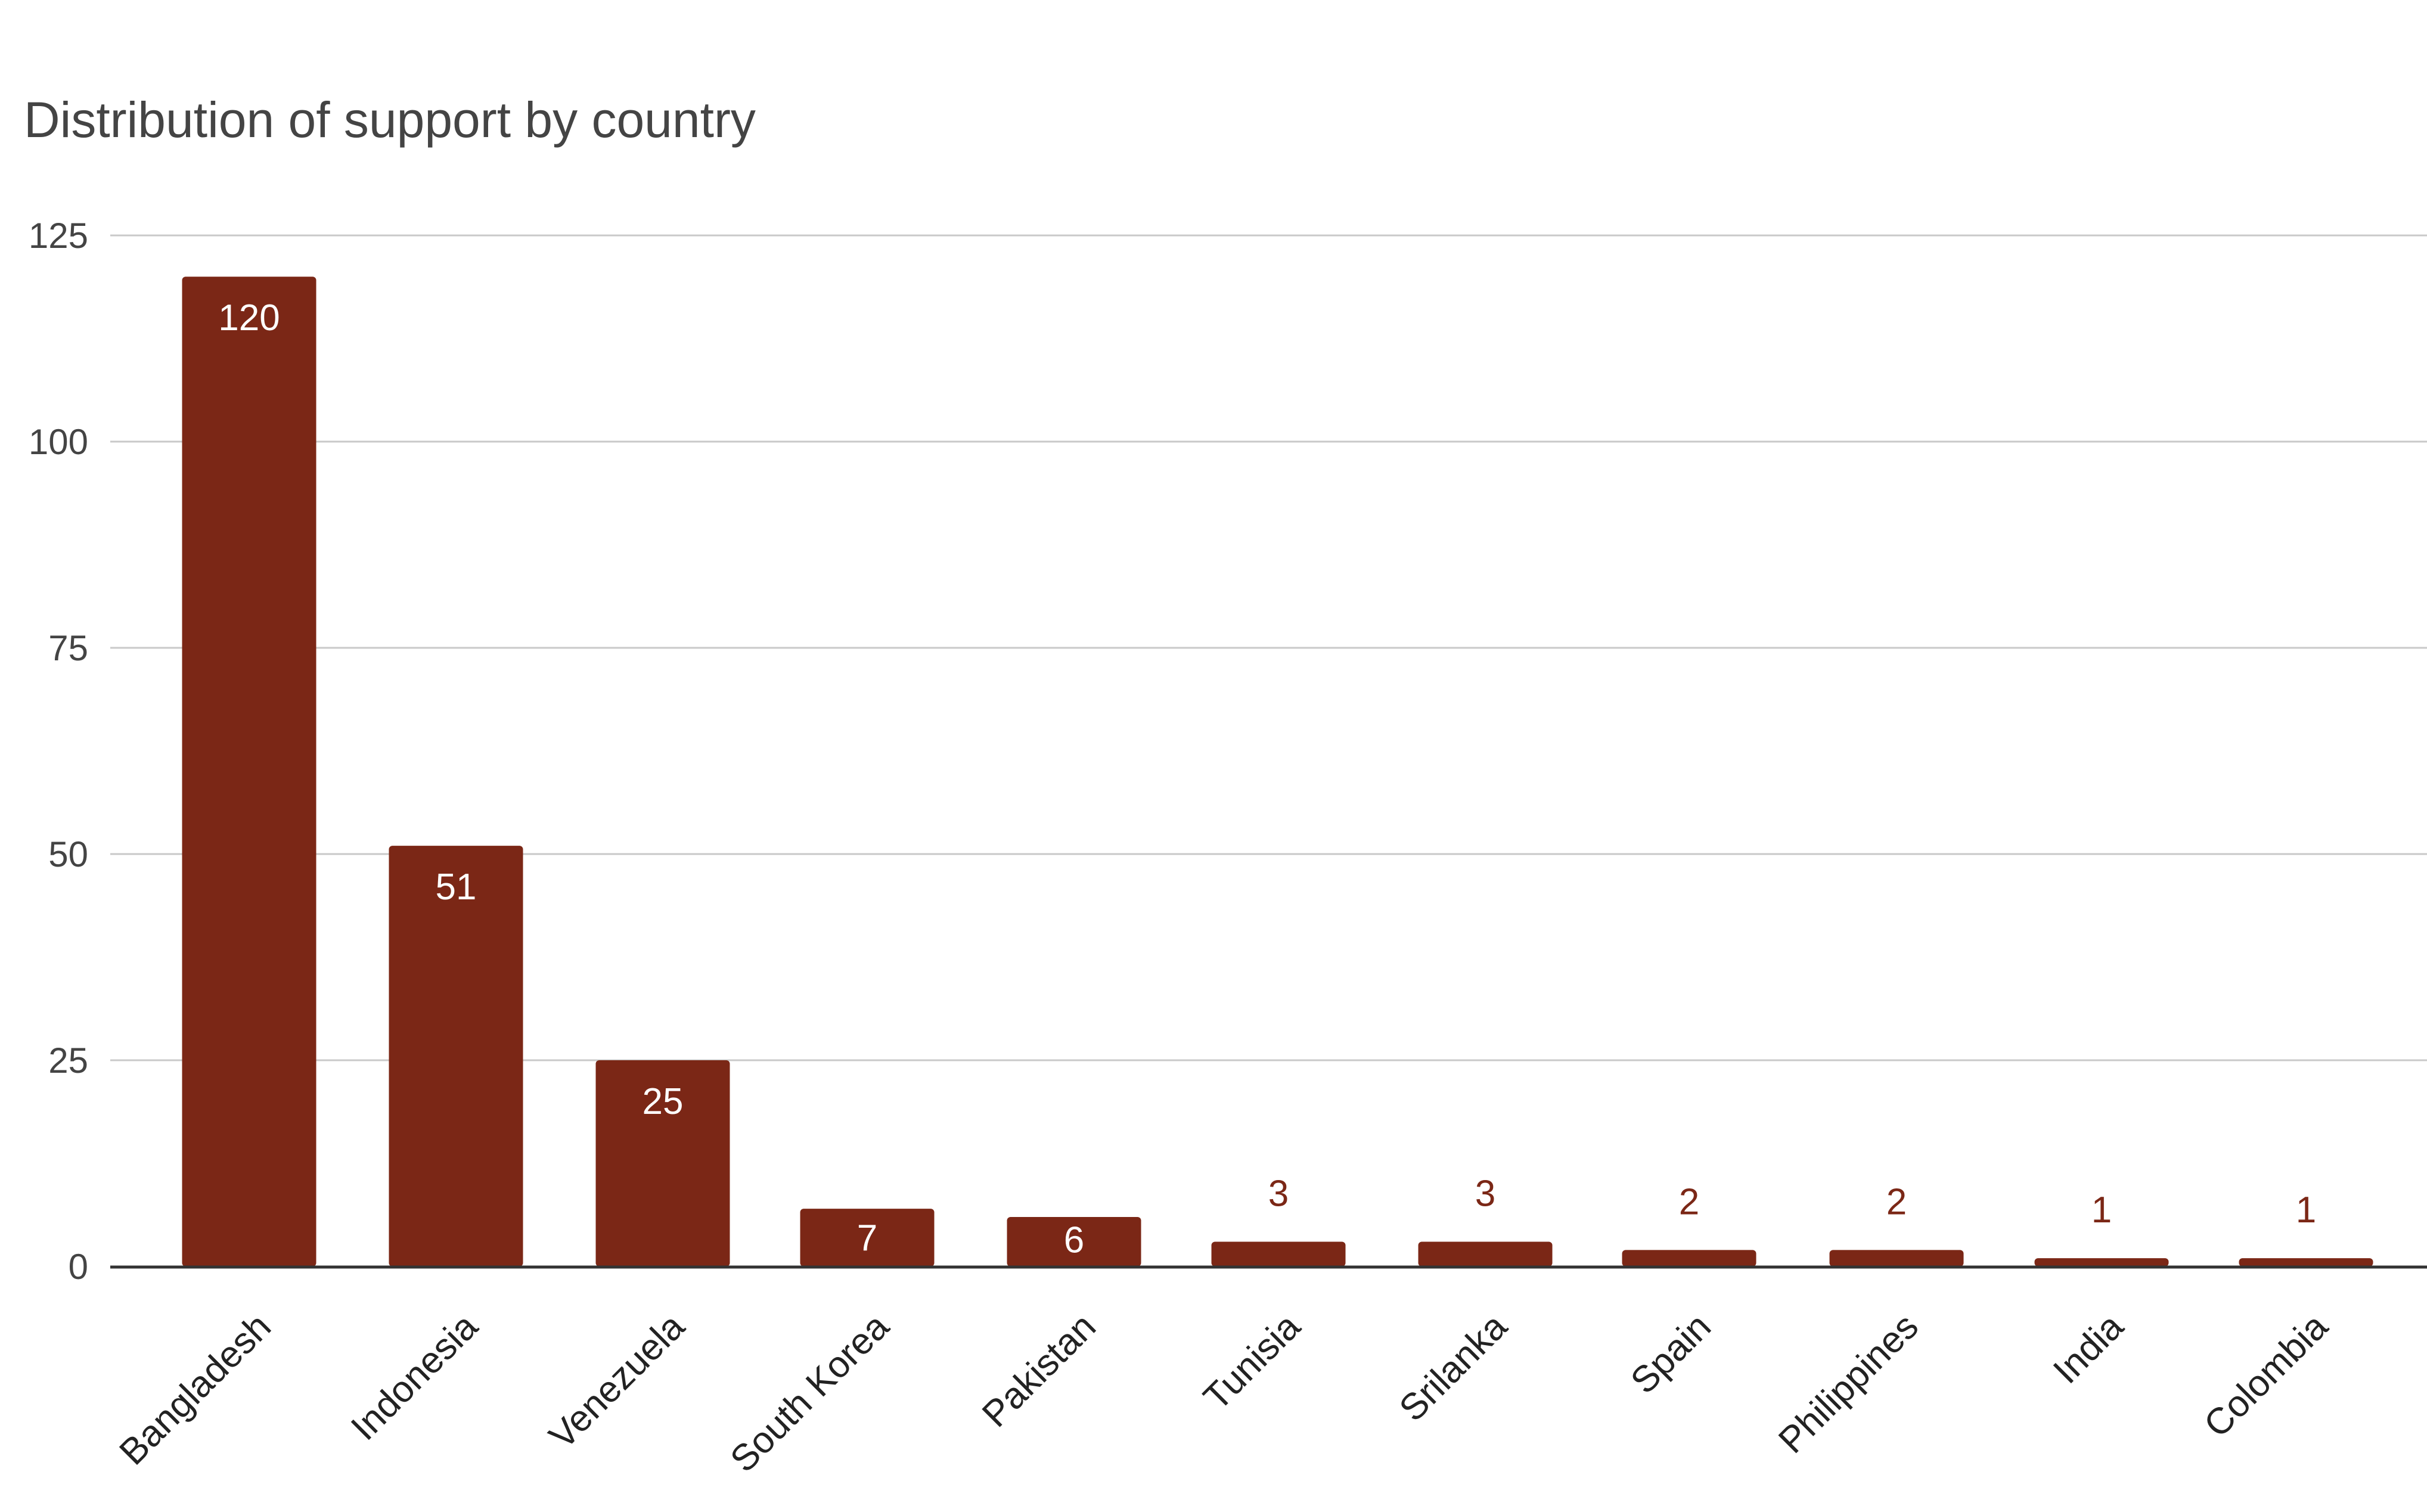 The image size is (2427, 1512). I want to click on x-tick-label: Bangladesh, so click(195, 1389).